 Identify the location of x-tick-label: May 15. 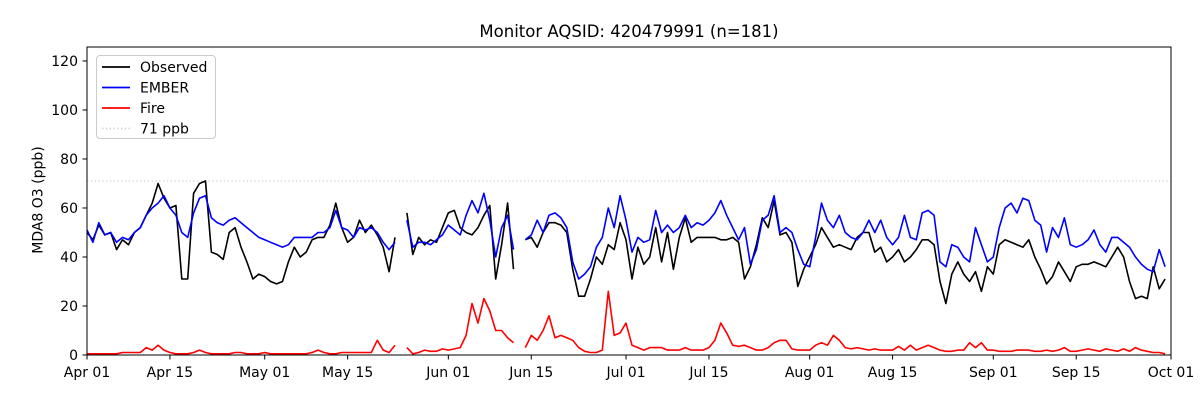
(347, 373).